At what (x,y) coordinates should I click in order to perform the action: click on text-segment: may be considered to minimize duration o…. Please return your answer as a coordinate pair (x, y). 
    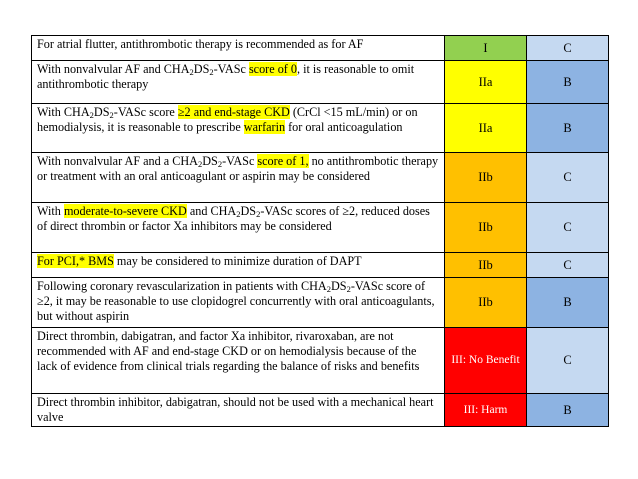
    Looking at the image, I should click on (237, 261).